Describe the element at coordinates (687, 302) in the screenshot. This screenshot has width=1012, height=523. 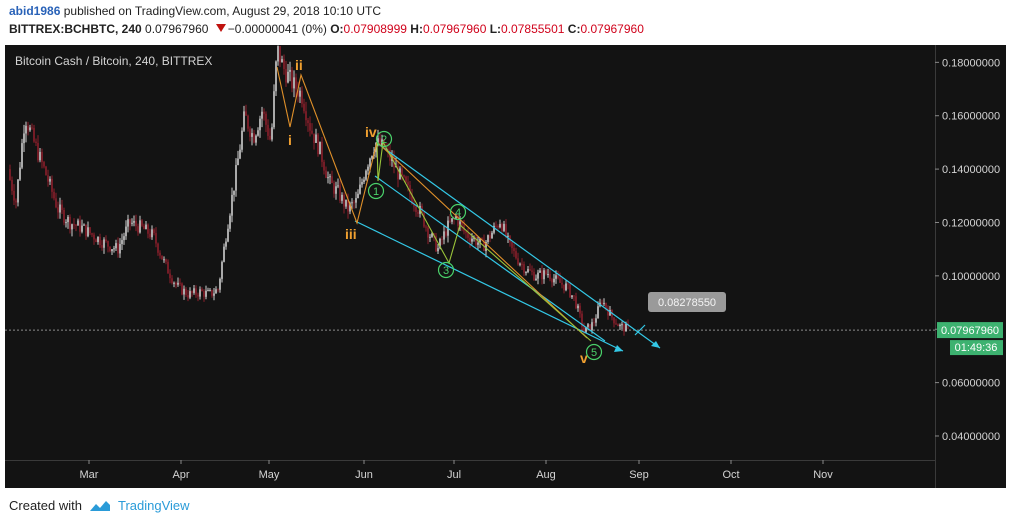
I see `target-price-callout: 0.08278550` at that location.